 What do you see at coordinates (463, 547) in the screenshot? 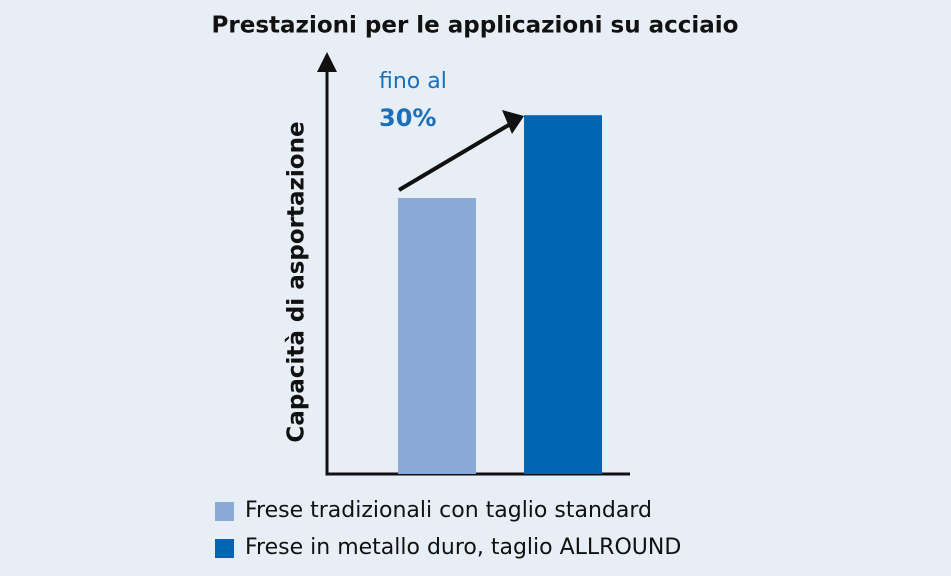
I see `legend-label: Frese in metallo duro, taglio ALLROUND` at bounding box center [463, 547].